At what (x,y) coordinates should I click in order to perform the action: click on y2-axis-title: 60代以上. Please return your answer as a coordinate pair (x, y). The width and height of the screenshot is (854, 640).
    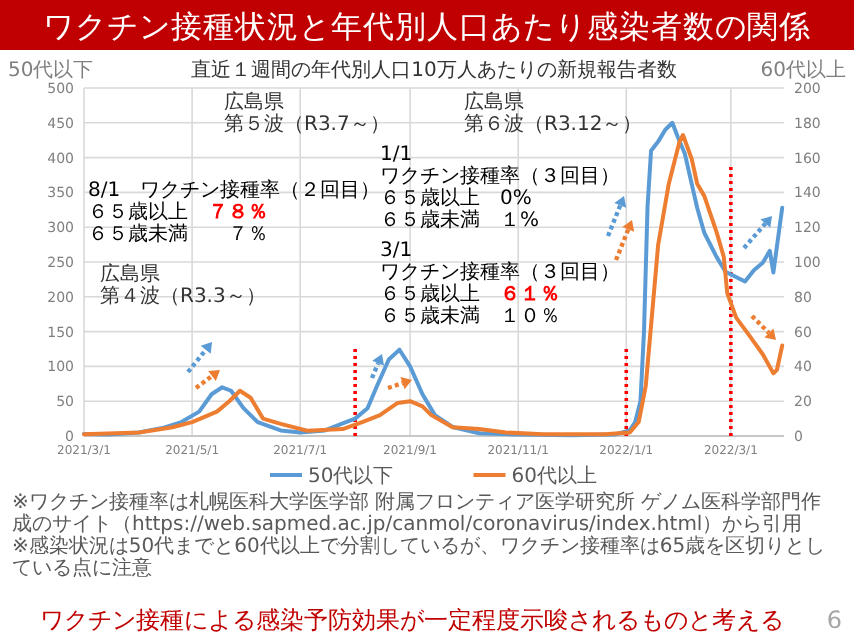
    Looking at the image, I should click on (803, 70).